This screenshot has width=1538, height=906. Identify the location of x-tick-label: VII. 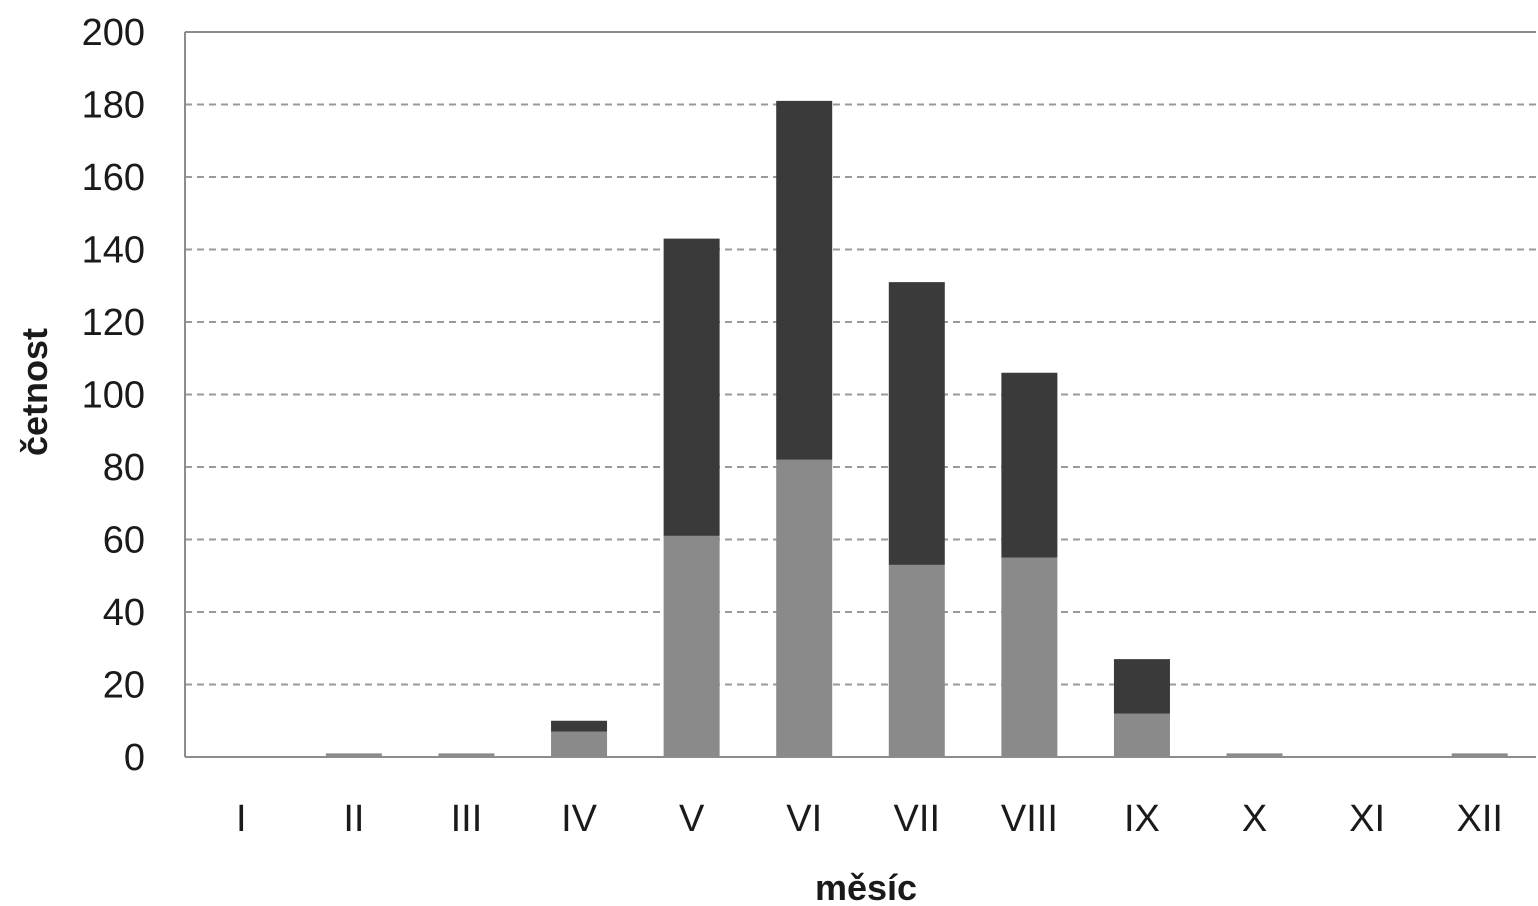
(917, 819).